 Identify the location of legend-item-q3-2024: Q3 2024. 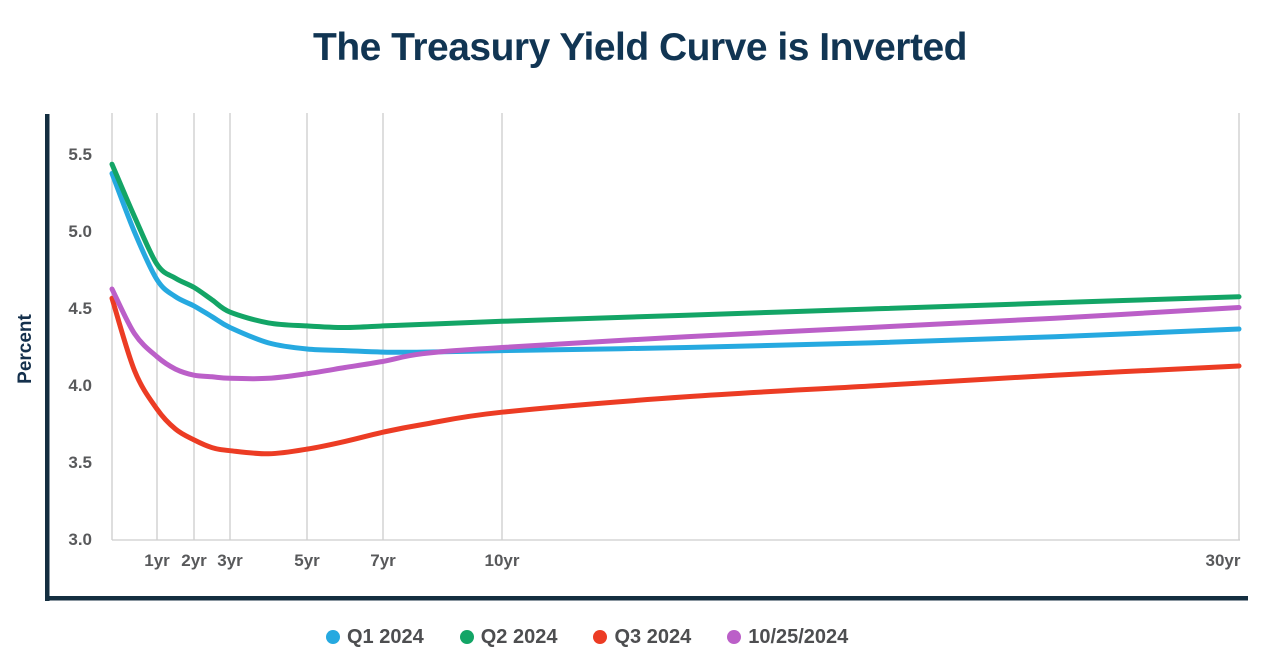
(642, 637).